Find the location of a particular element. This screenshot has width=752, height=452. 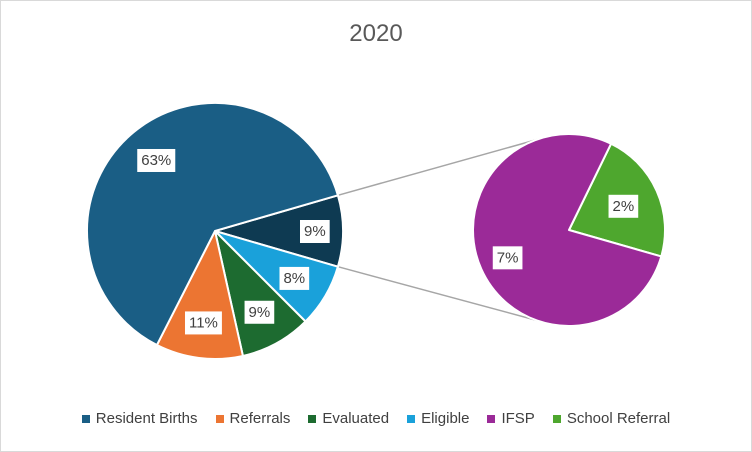

label-resident-births: 63% is located at coordinates (156, 160).